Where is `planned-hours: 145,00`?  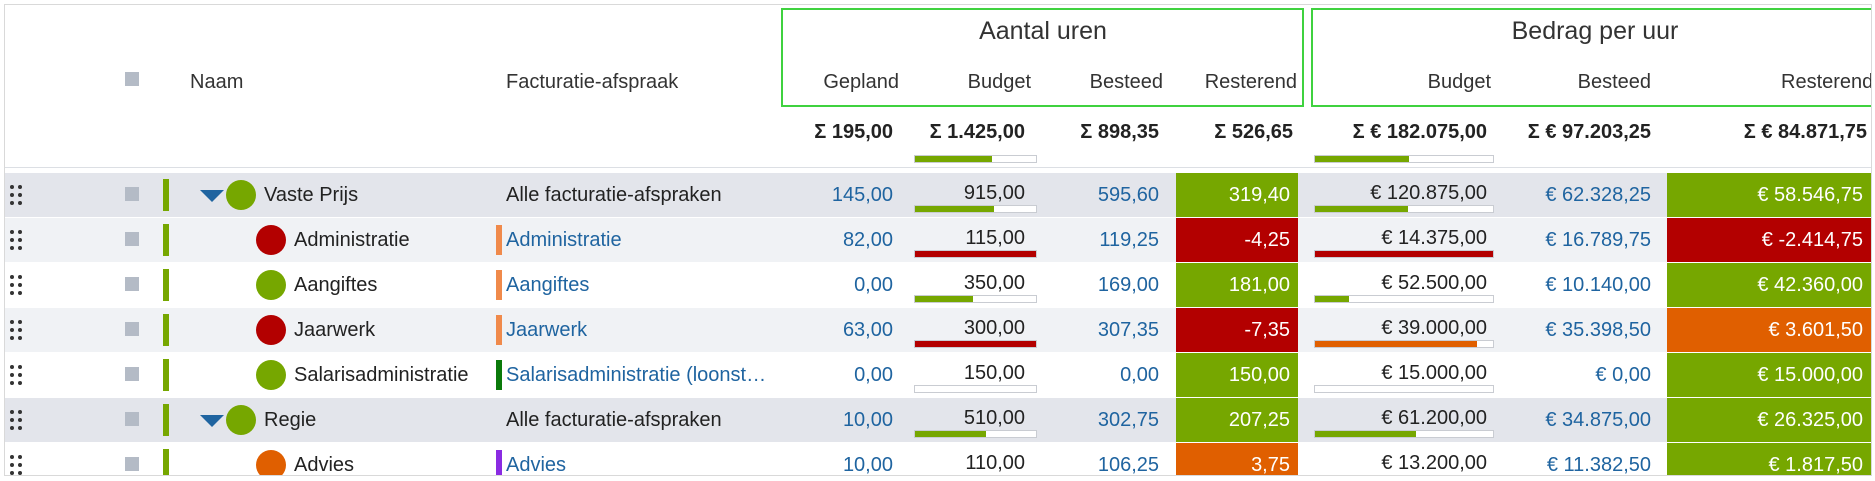 planned-hours: 145,00 is located at coordinates (862, 195).